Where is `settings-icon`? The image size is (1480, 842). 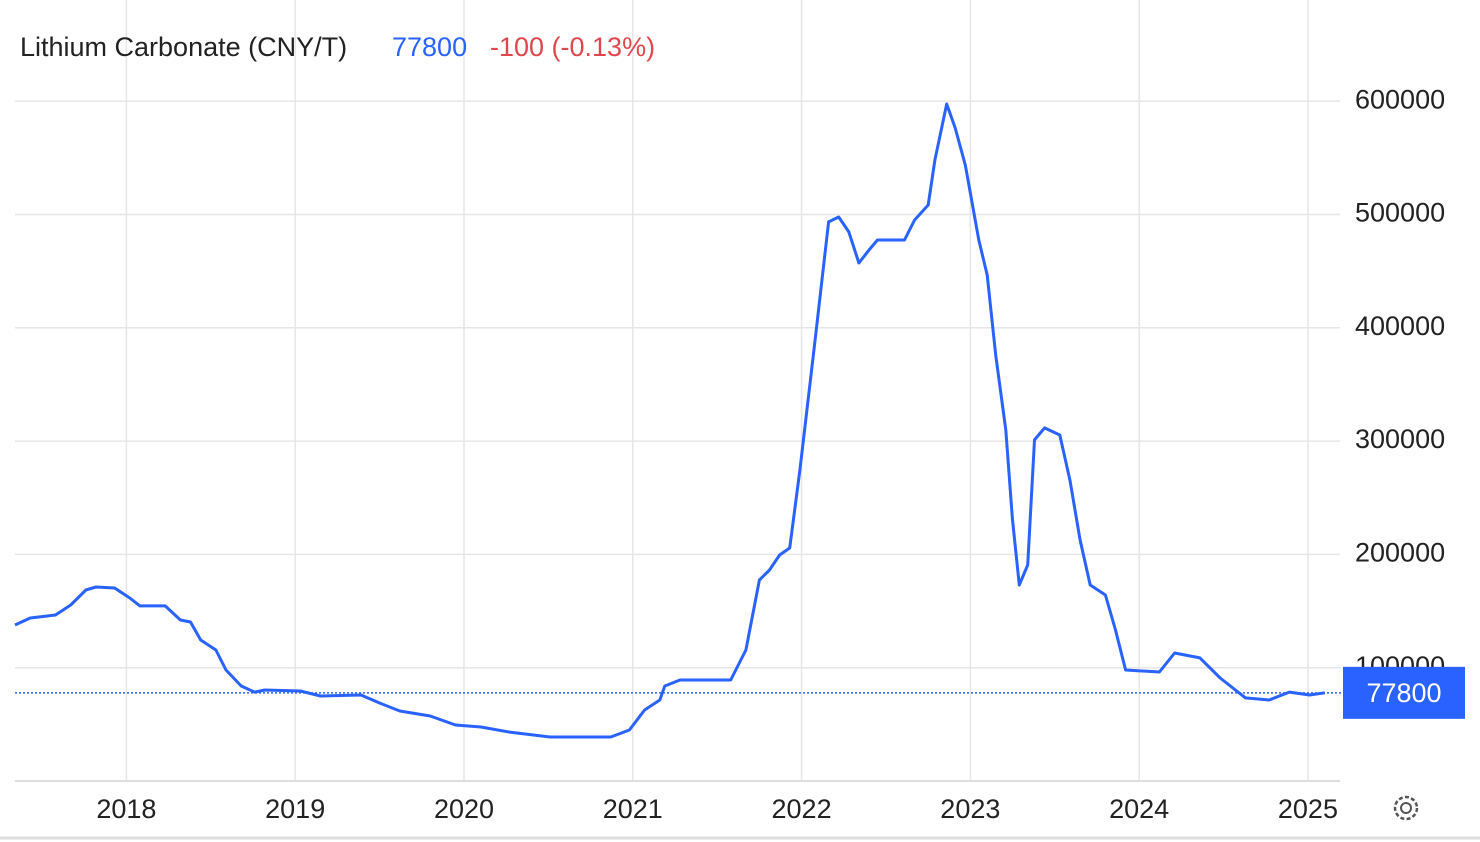 settings-icon is located at coordinates (1406, 808).